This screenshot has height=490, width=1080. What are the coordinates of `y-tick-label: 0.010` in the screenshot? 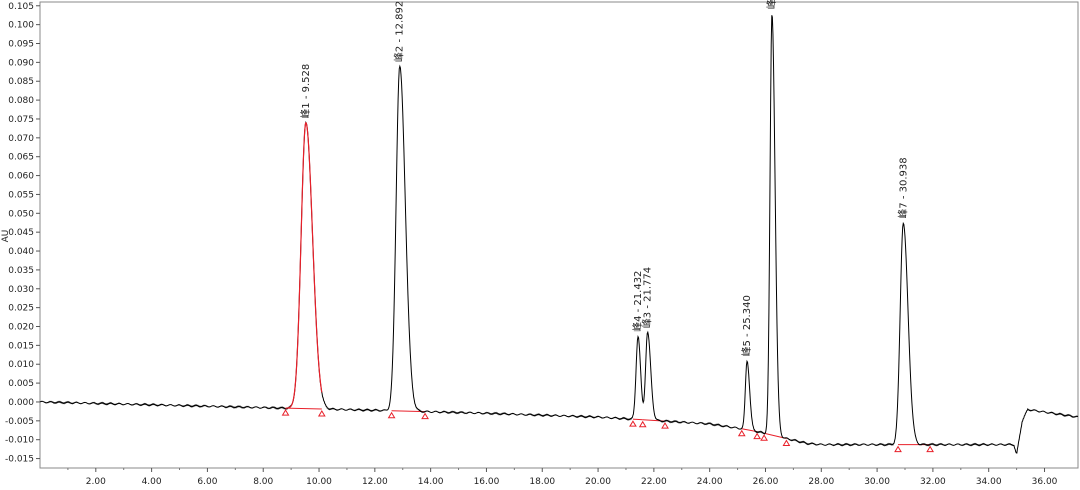 It's located at (21, 365).